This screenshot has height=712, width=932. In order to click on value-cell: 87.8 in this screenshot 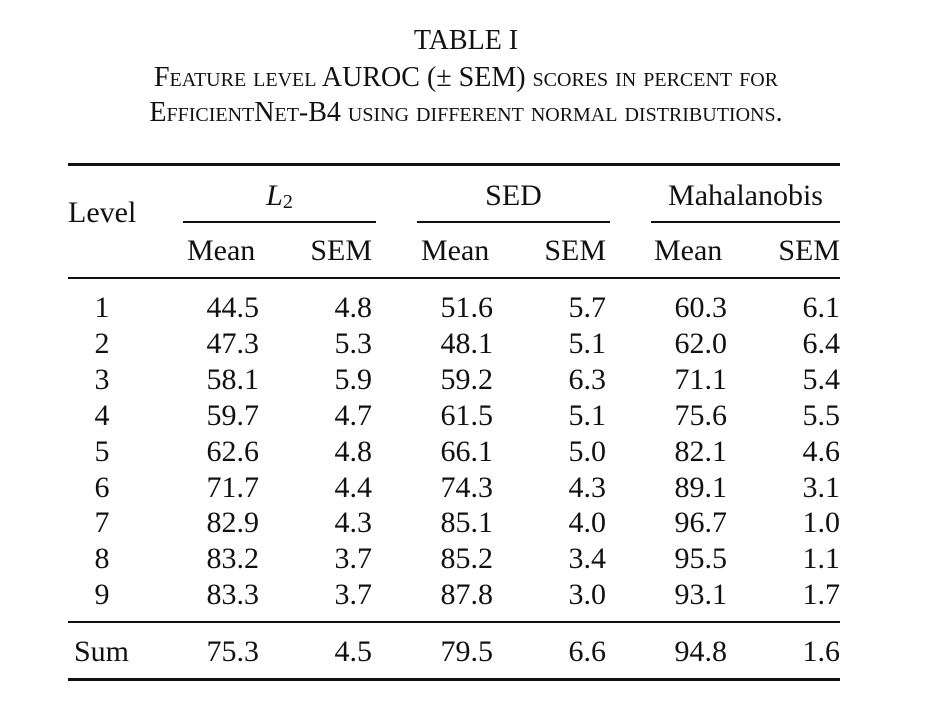, I will do `click(467, 594)`.